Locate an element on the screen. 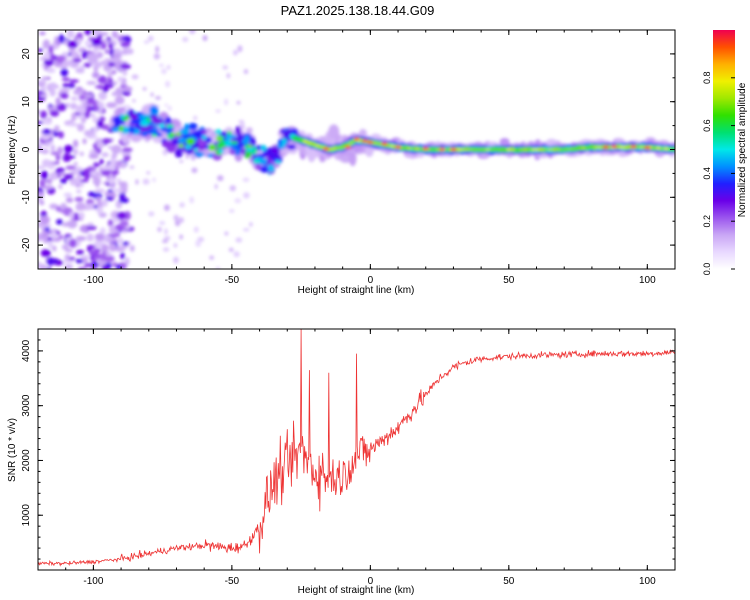  colorbar-tick-label: 0.6 is located at coordinates (707, 125).